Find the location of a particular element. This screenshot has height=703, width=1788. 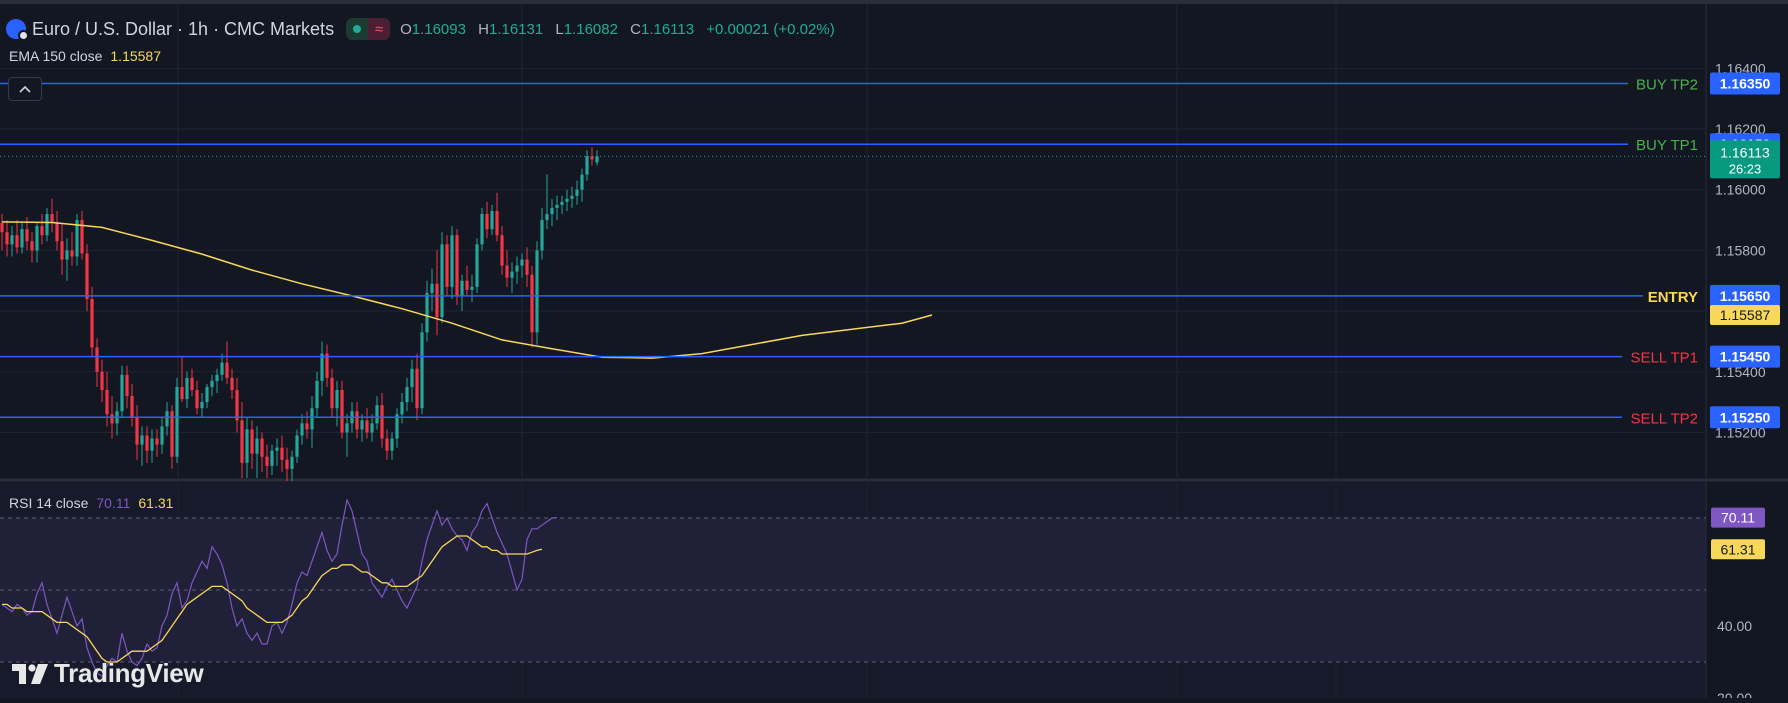

rsi-ma-line is located at coordinates (272, 599).